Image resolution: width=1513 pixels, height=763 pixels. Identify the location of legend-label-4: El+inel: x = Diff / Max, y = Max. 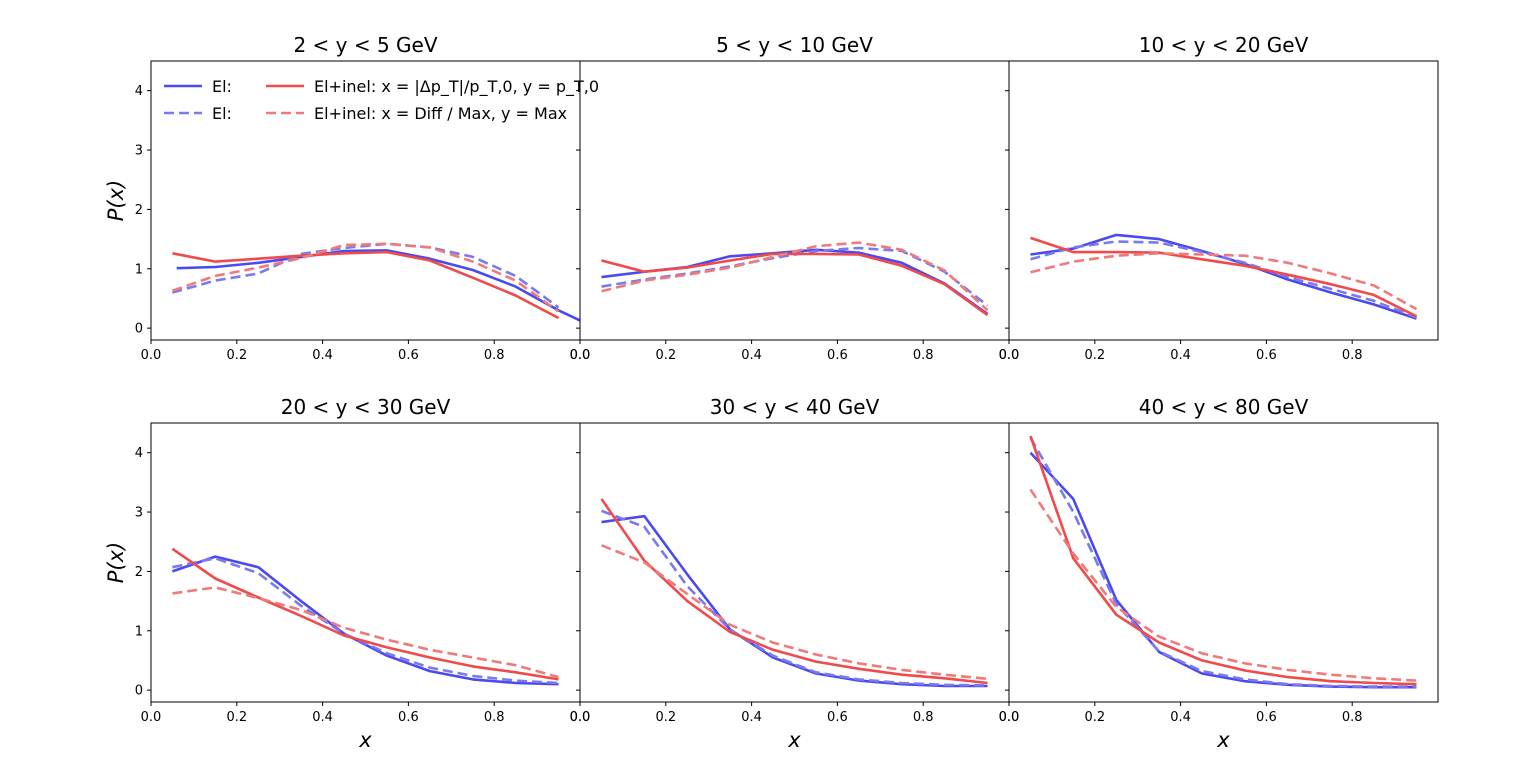
(440, 113).